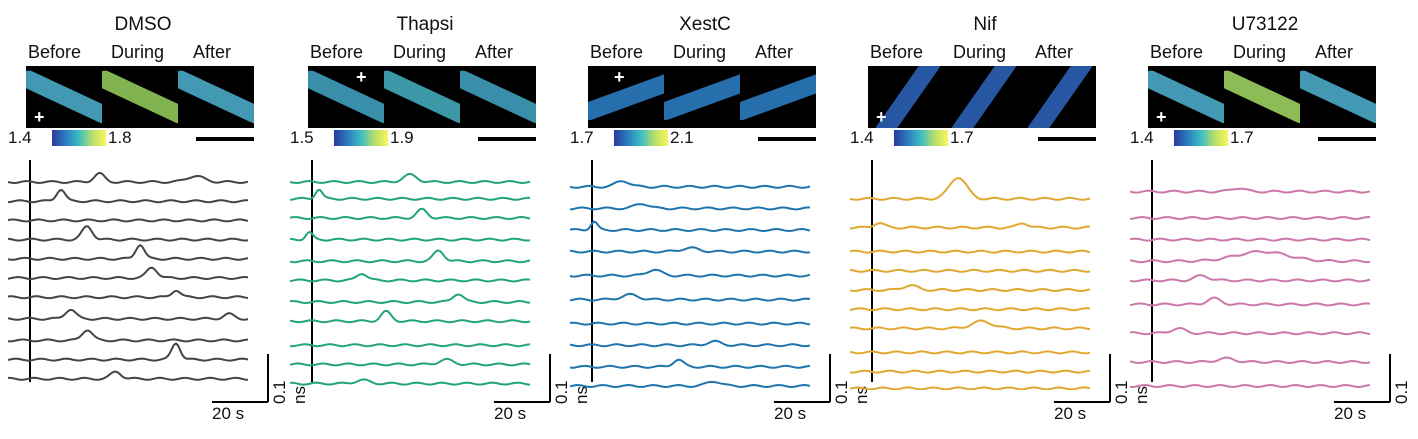  What do you see at coordinates (302, 137) in the screenshot?
I see `colorbar-min-label: 1.5` at bounding box center [302, 137].